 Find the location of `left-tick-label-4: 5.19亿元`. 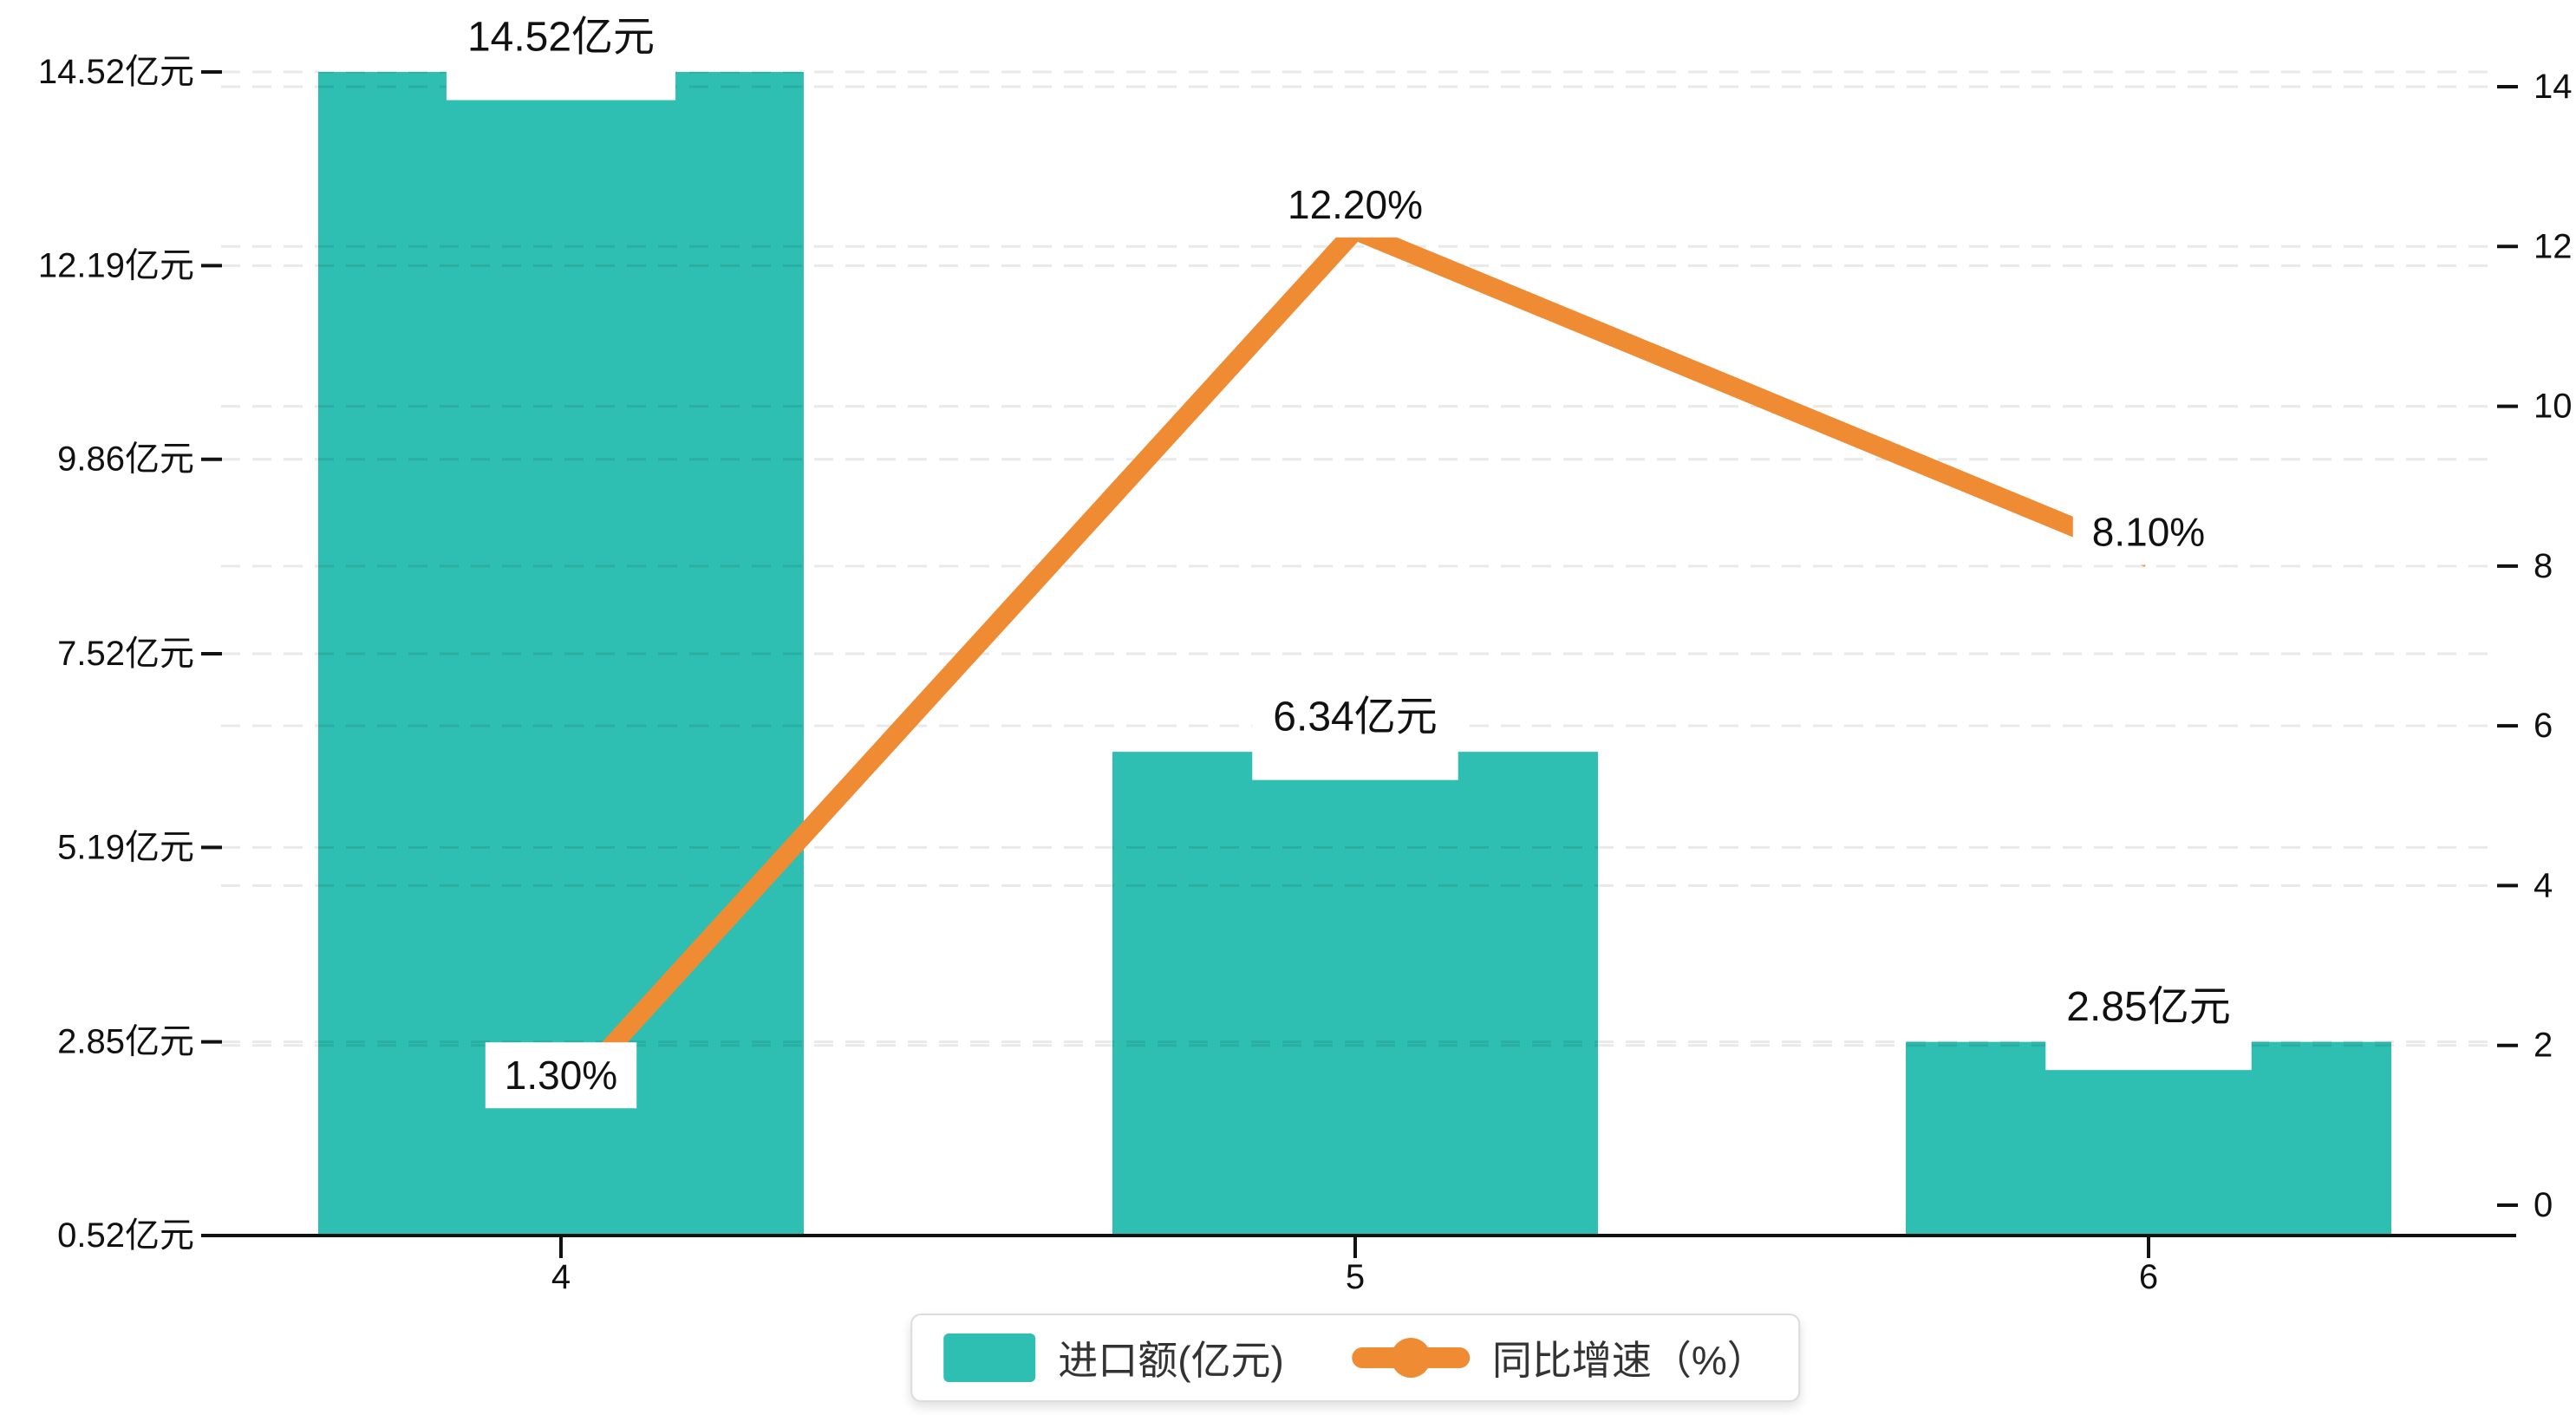

left-tick-label-4: 5.19亿元 is located at coordinates (126, 847).